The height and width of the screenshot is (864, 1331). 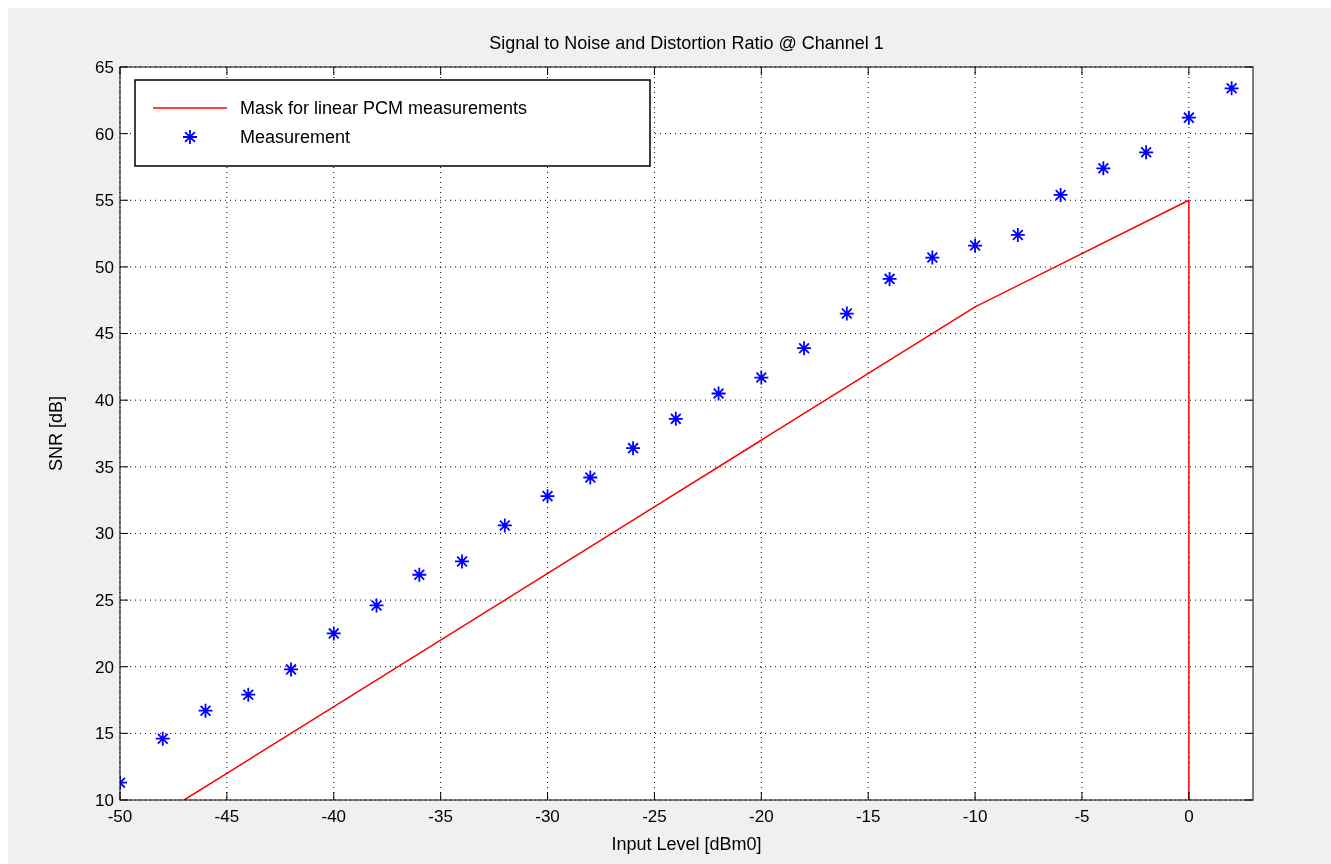 I want to click on y-tick-label: 50, so click(x=104, y=267).